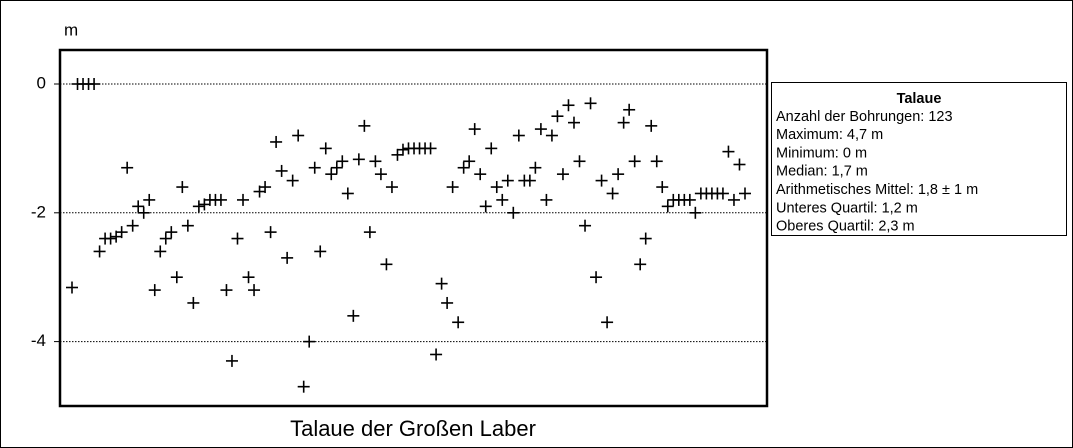 The height and width of the screenshot is (448, 1073). Describe the element at coordinates (71, 29) in the screenshot. I see `y-axis-label: m` at that location.